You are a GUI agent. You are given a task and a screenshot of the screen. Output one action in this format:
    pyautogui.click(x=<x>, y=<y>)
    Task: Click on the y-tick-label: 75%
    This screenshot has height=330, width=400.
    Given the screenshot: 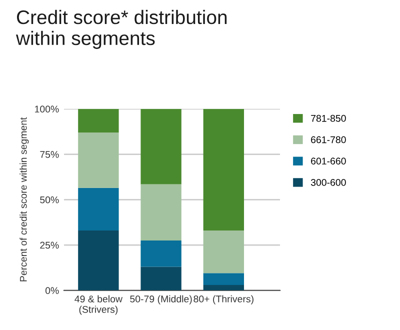 What is the action you would take?
    pyautogui.click(x=49, y=154)
    